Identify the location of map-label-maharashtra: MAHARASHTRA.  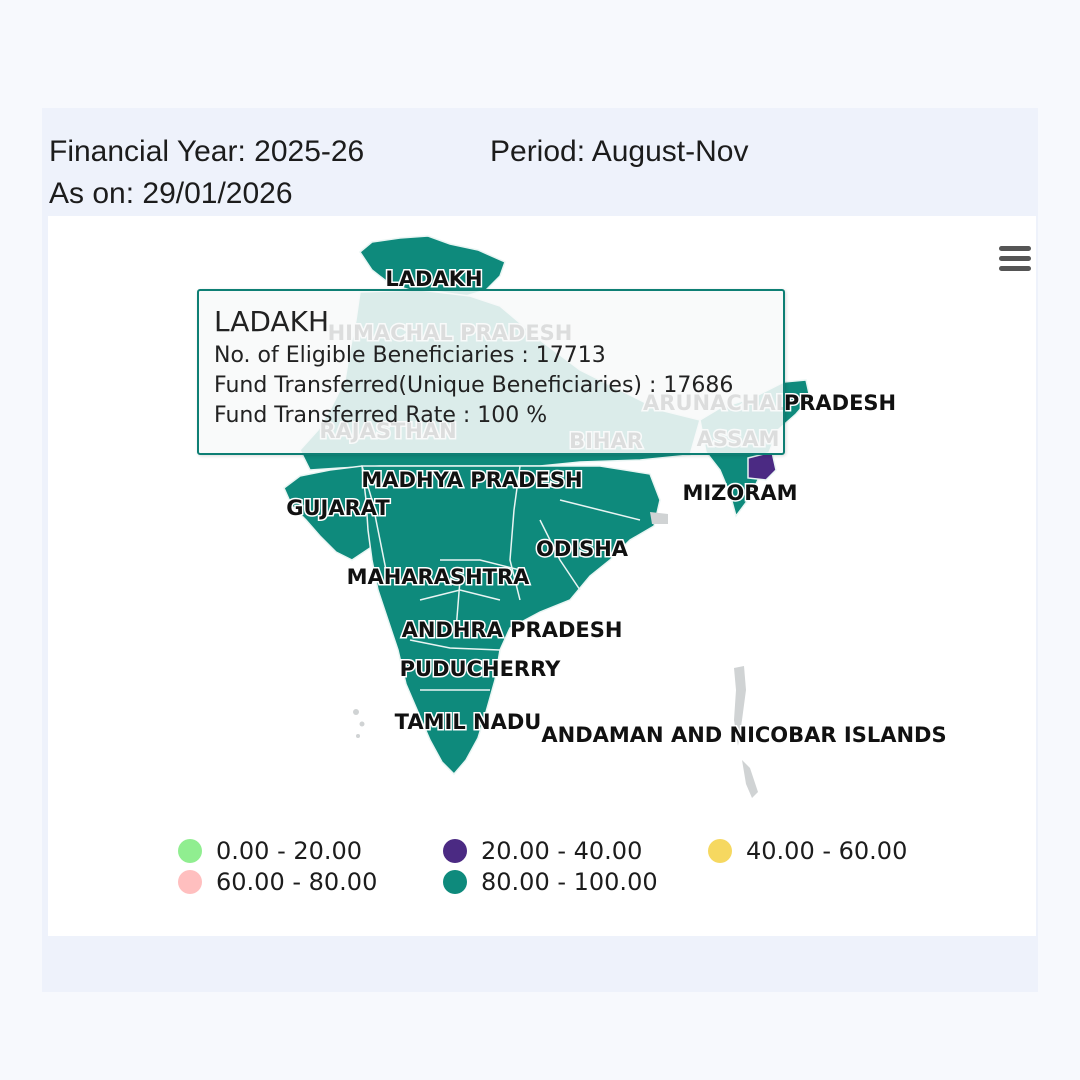
(439, 577).